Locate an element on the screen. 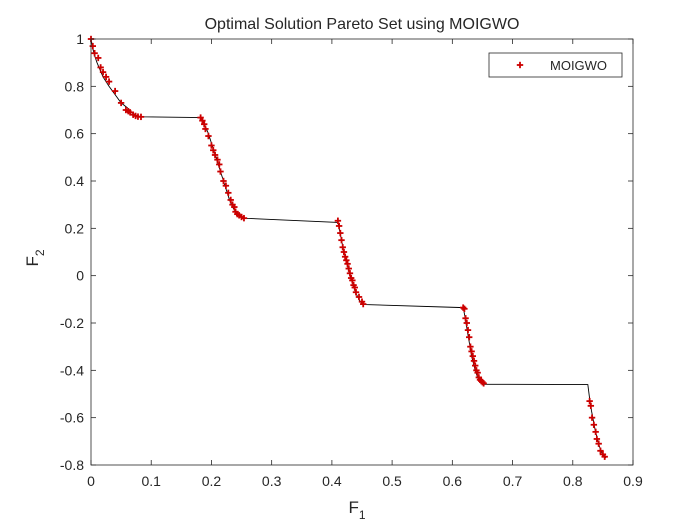 This screenshot has width=700, height=530. x-tick-label: 0.2 is located at coordinates (212, 481).